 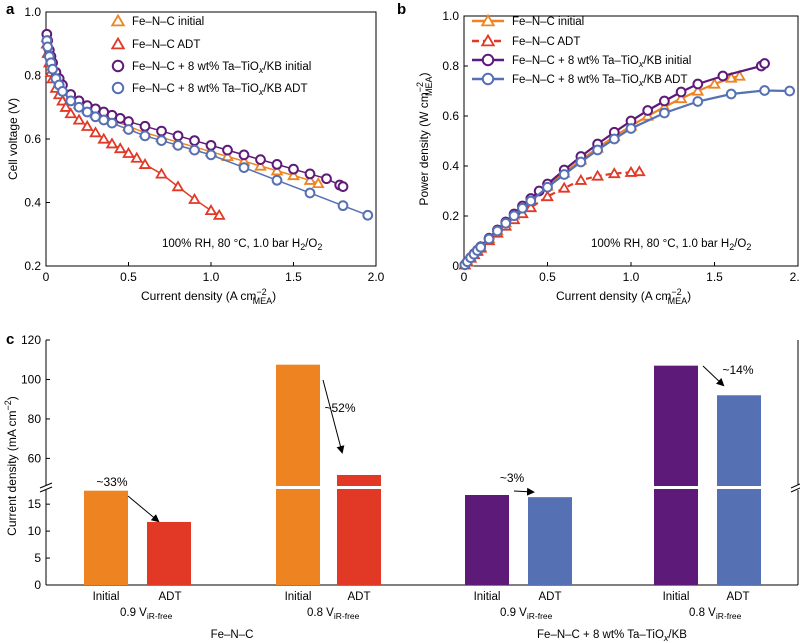 What do you see at coordinates (12, 472) in the screenshot?
I see `panel-c-ylabel-main: Current density (mA cm` at bounding box center [12, 472].